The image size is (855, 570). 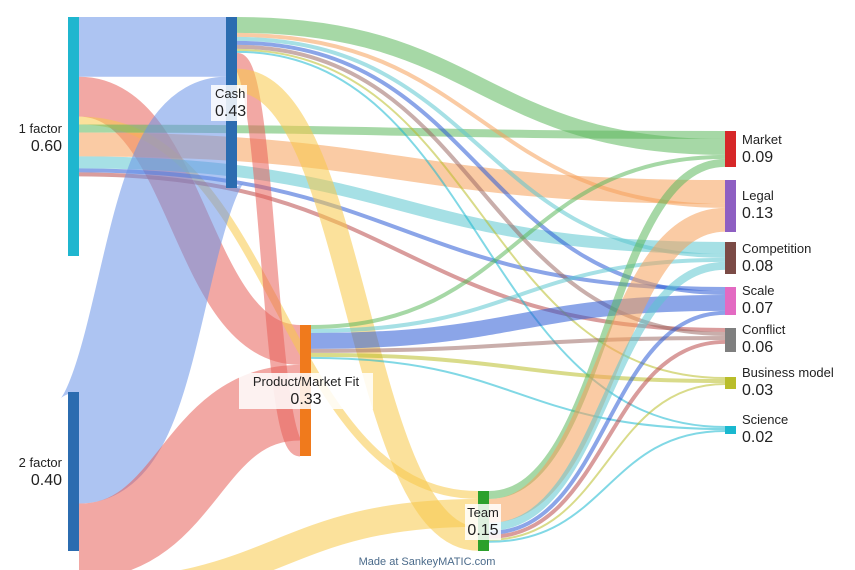 I want to click on label-name-sci: Science, so click(x=765, y=419).